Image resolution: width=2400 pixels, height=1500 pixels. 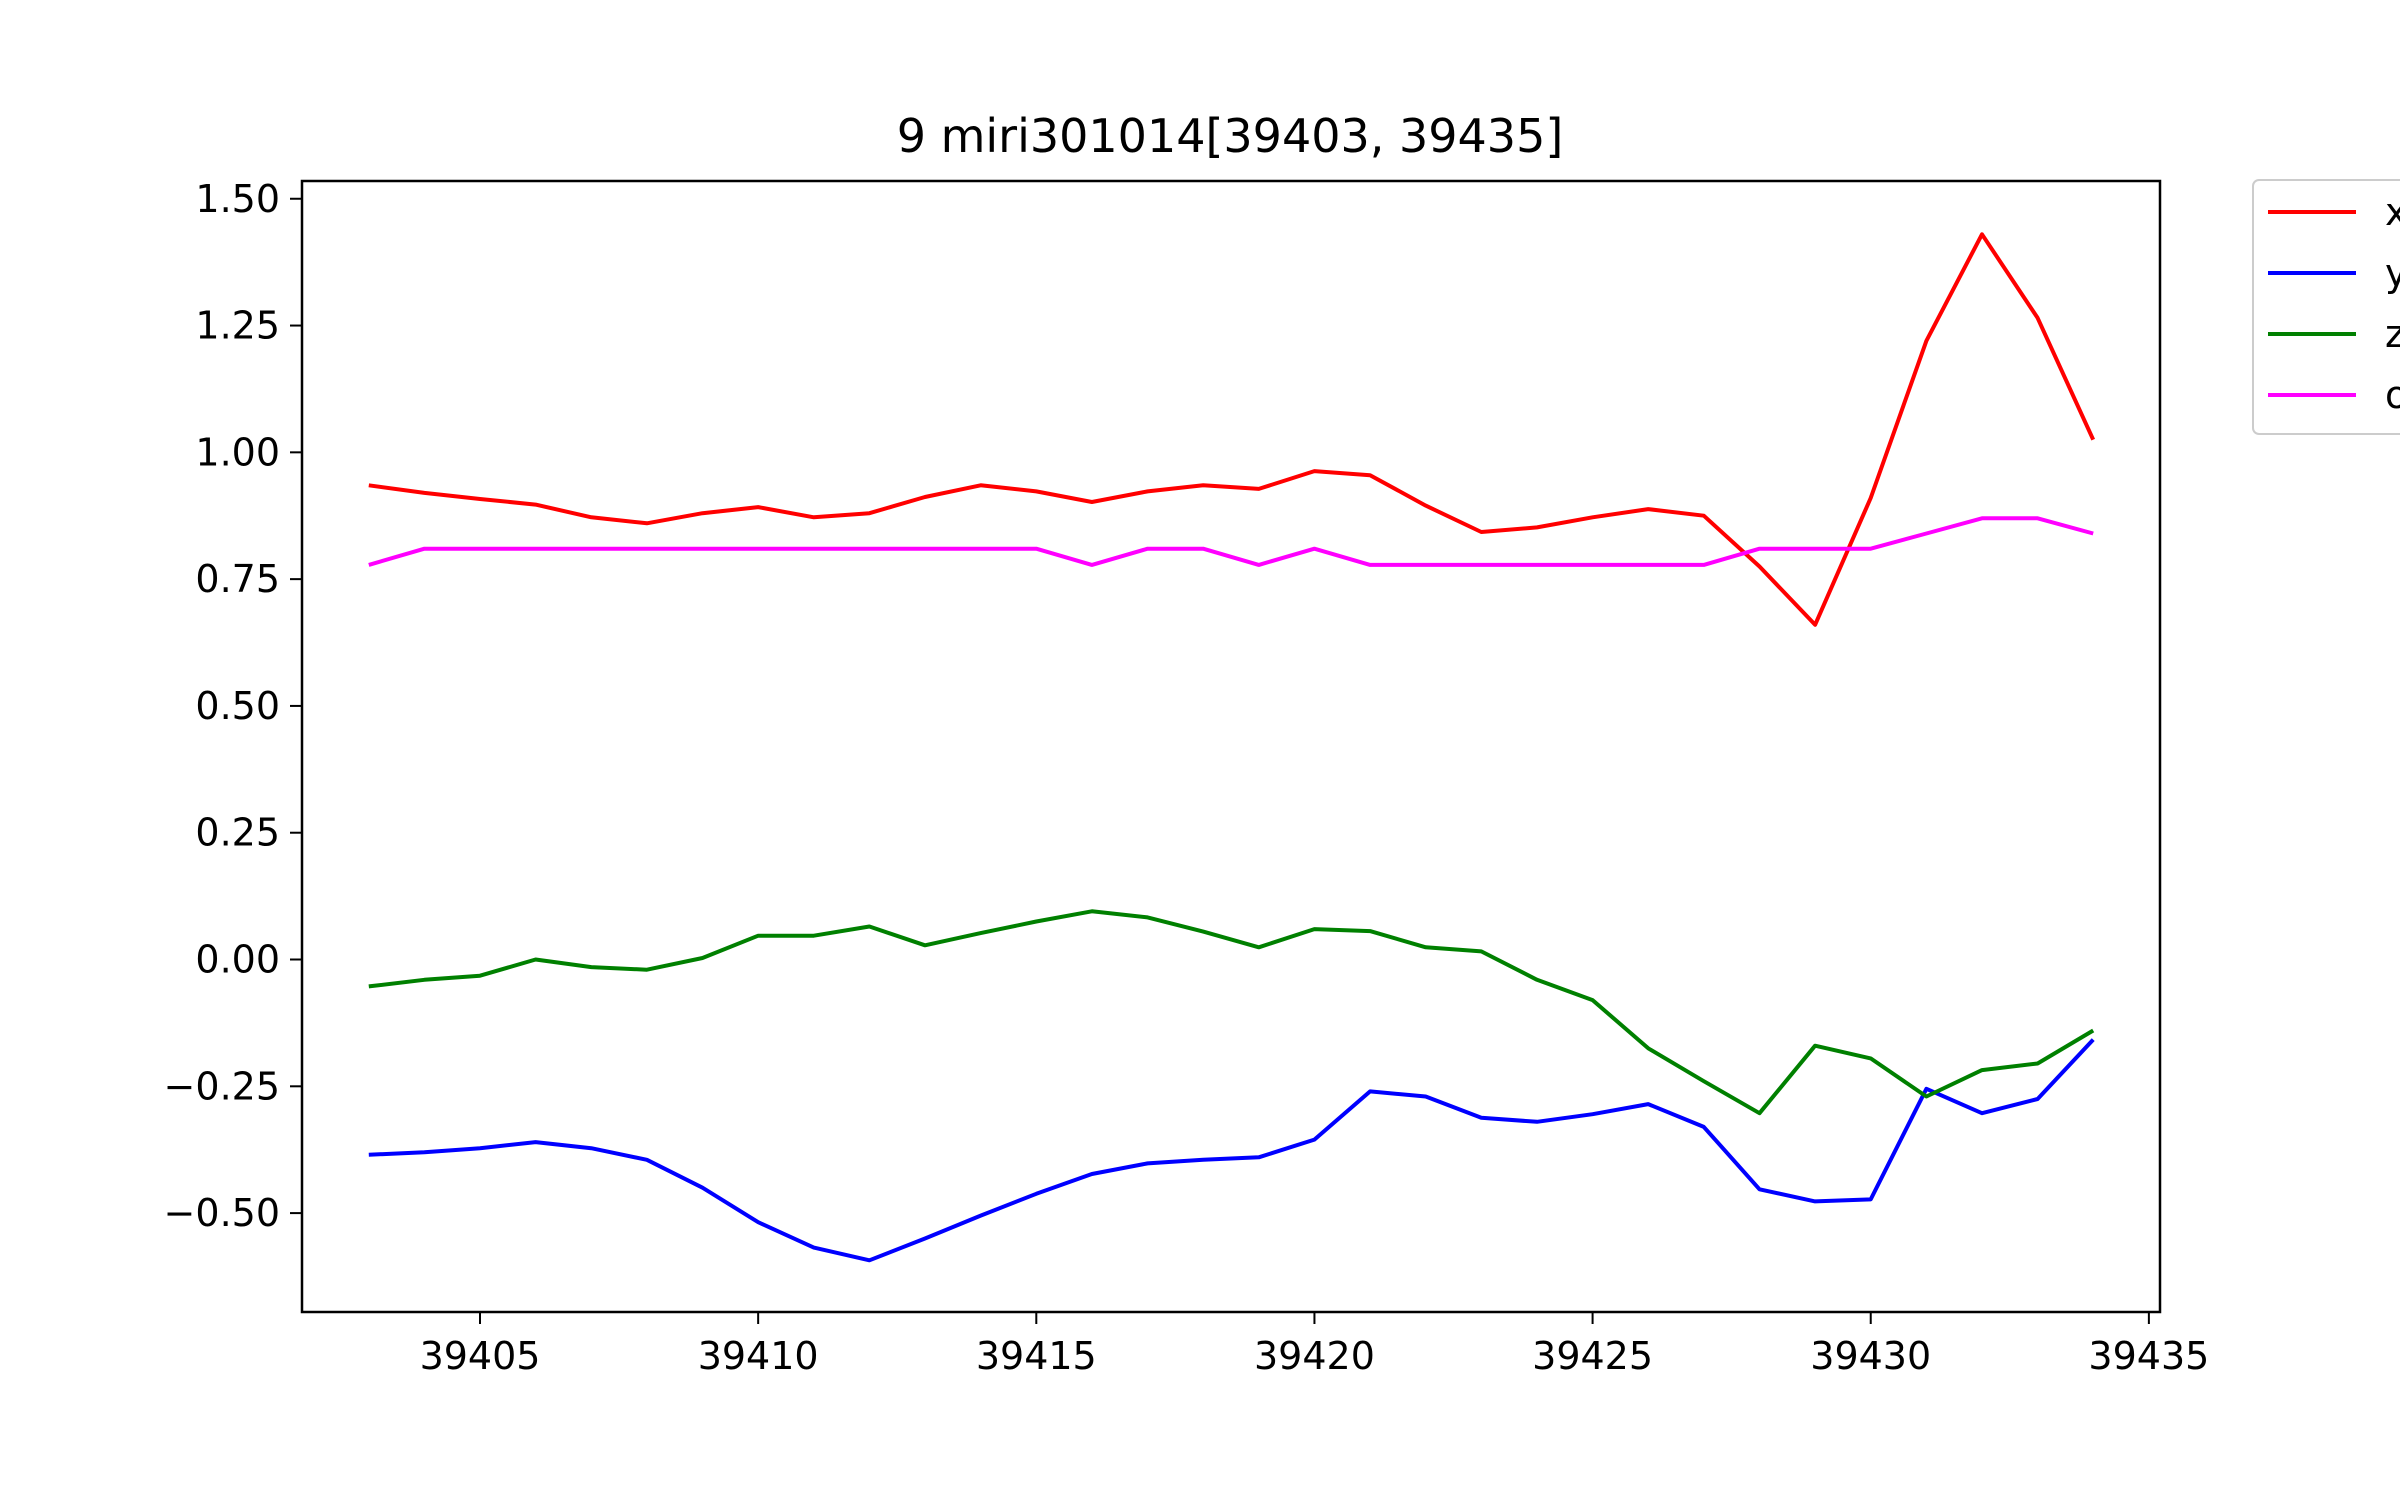 What do you see at coordinates (1870, 1356) in the screenshot?
I see `x-tick-label: 39430` at bounding box center [1870, 1356].